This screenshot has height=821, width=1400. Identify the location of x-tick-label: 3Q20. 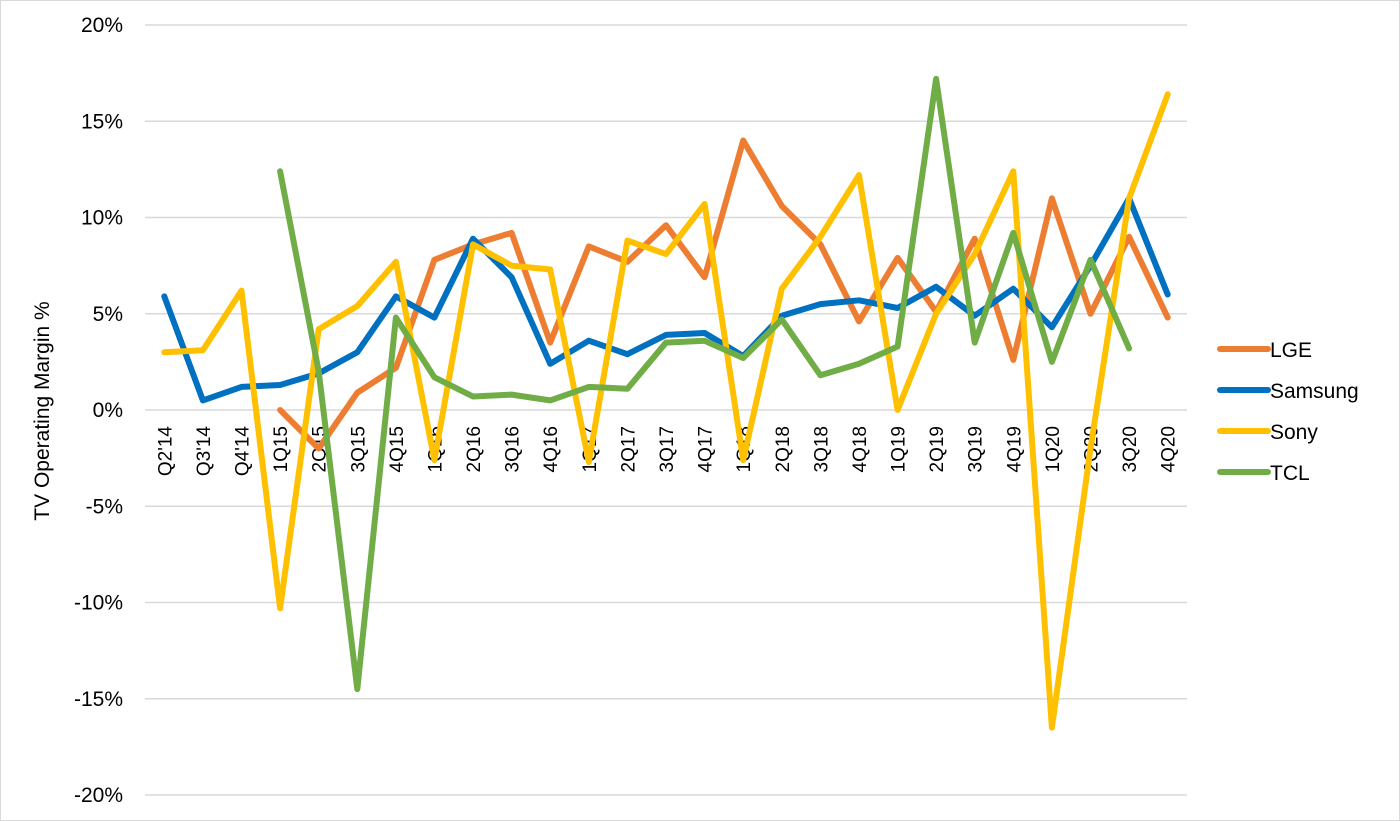
(1130, 449).